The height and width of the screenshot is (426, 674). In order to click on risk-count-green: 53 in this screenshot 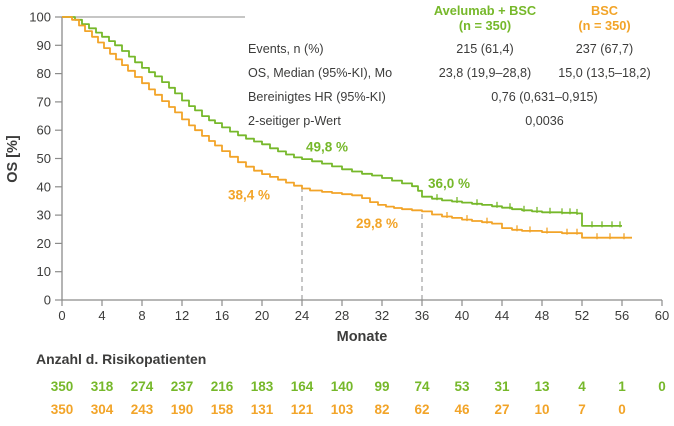, I will do `click(462, 386)`.